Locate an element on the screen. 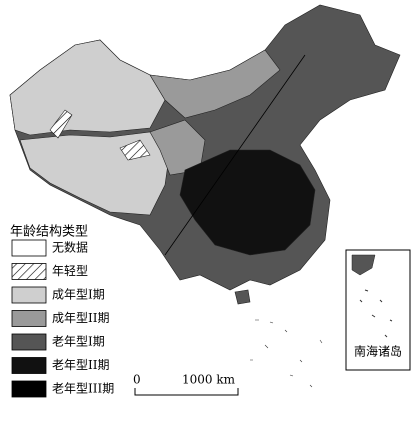  inset-label: 南海诸岛 is located at coordinates (378, 351).